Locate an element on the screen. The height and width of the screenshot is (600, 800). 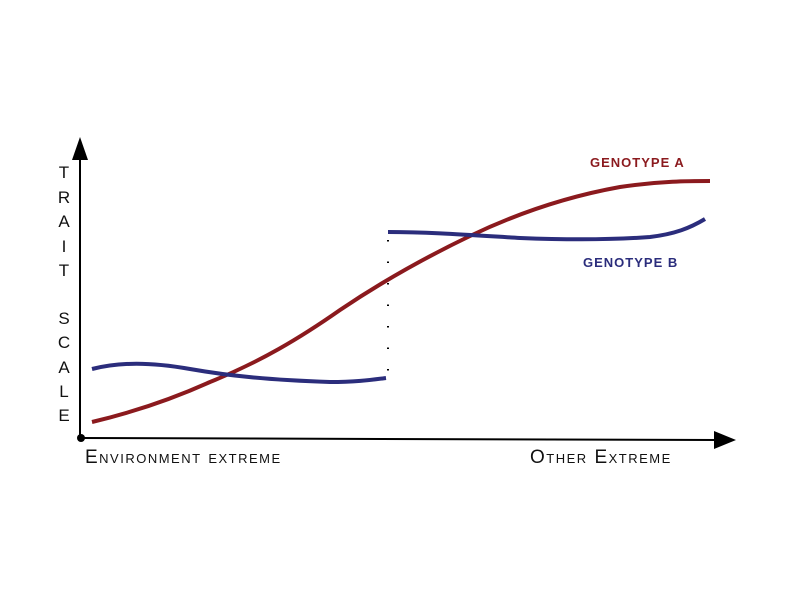
y-axis-letter: L is located at coordinates (64, 391).